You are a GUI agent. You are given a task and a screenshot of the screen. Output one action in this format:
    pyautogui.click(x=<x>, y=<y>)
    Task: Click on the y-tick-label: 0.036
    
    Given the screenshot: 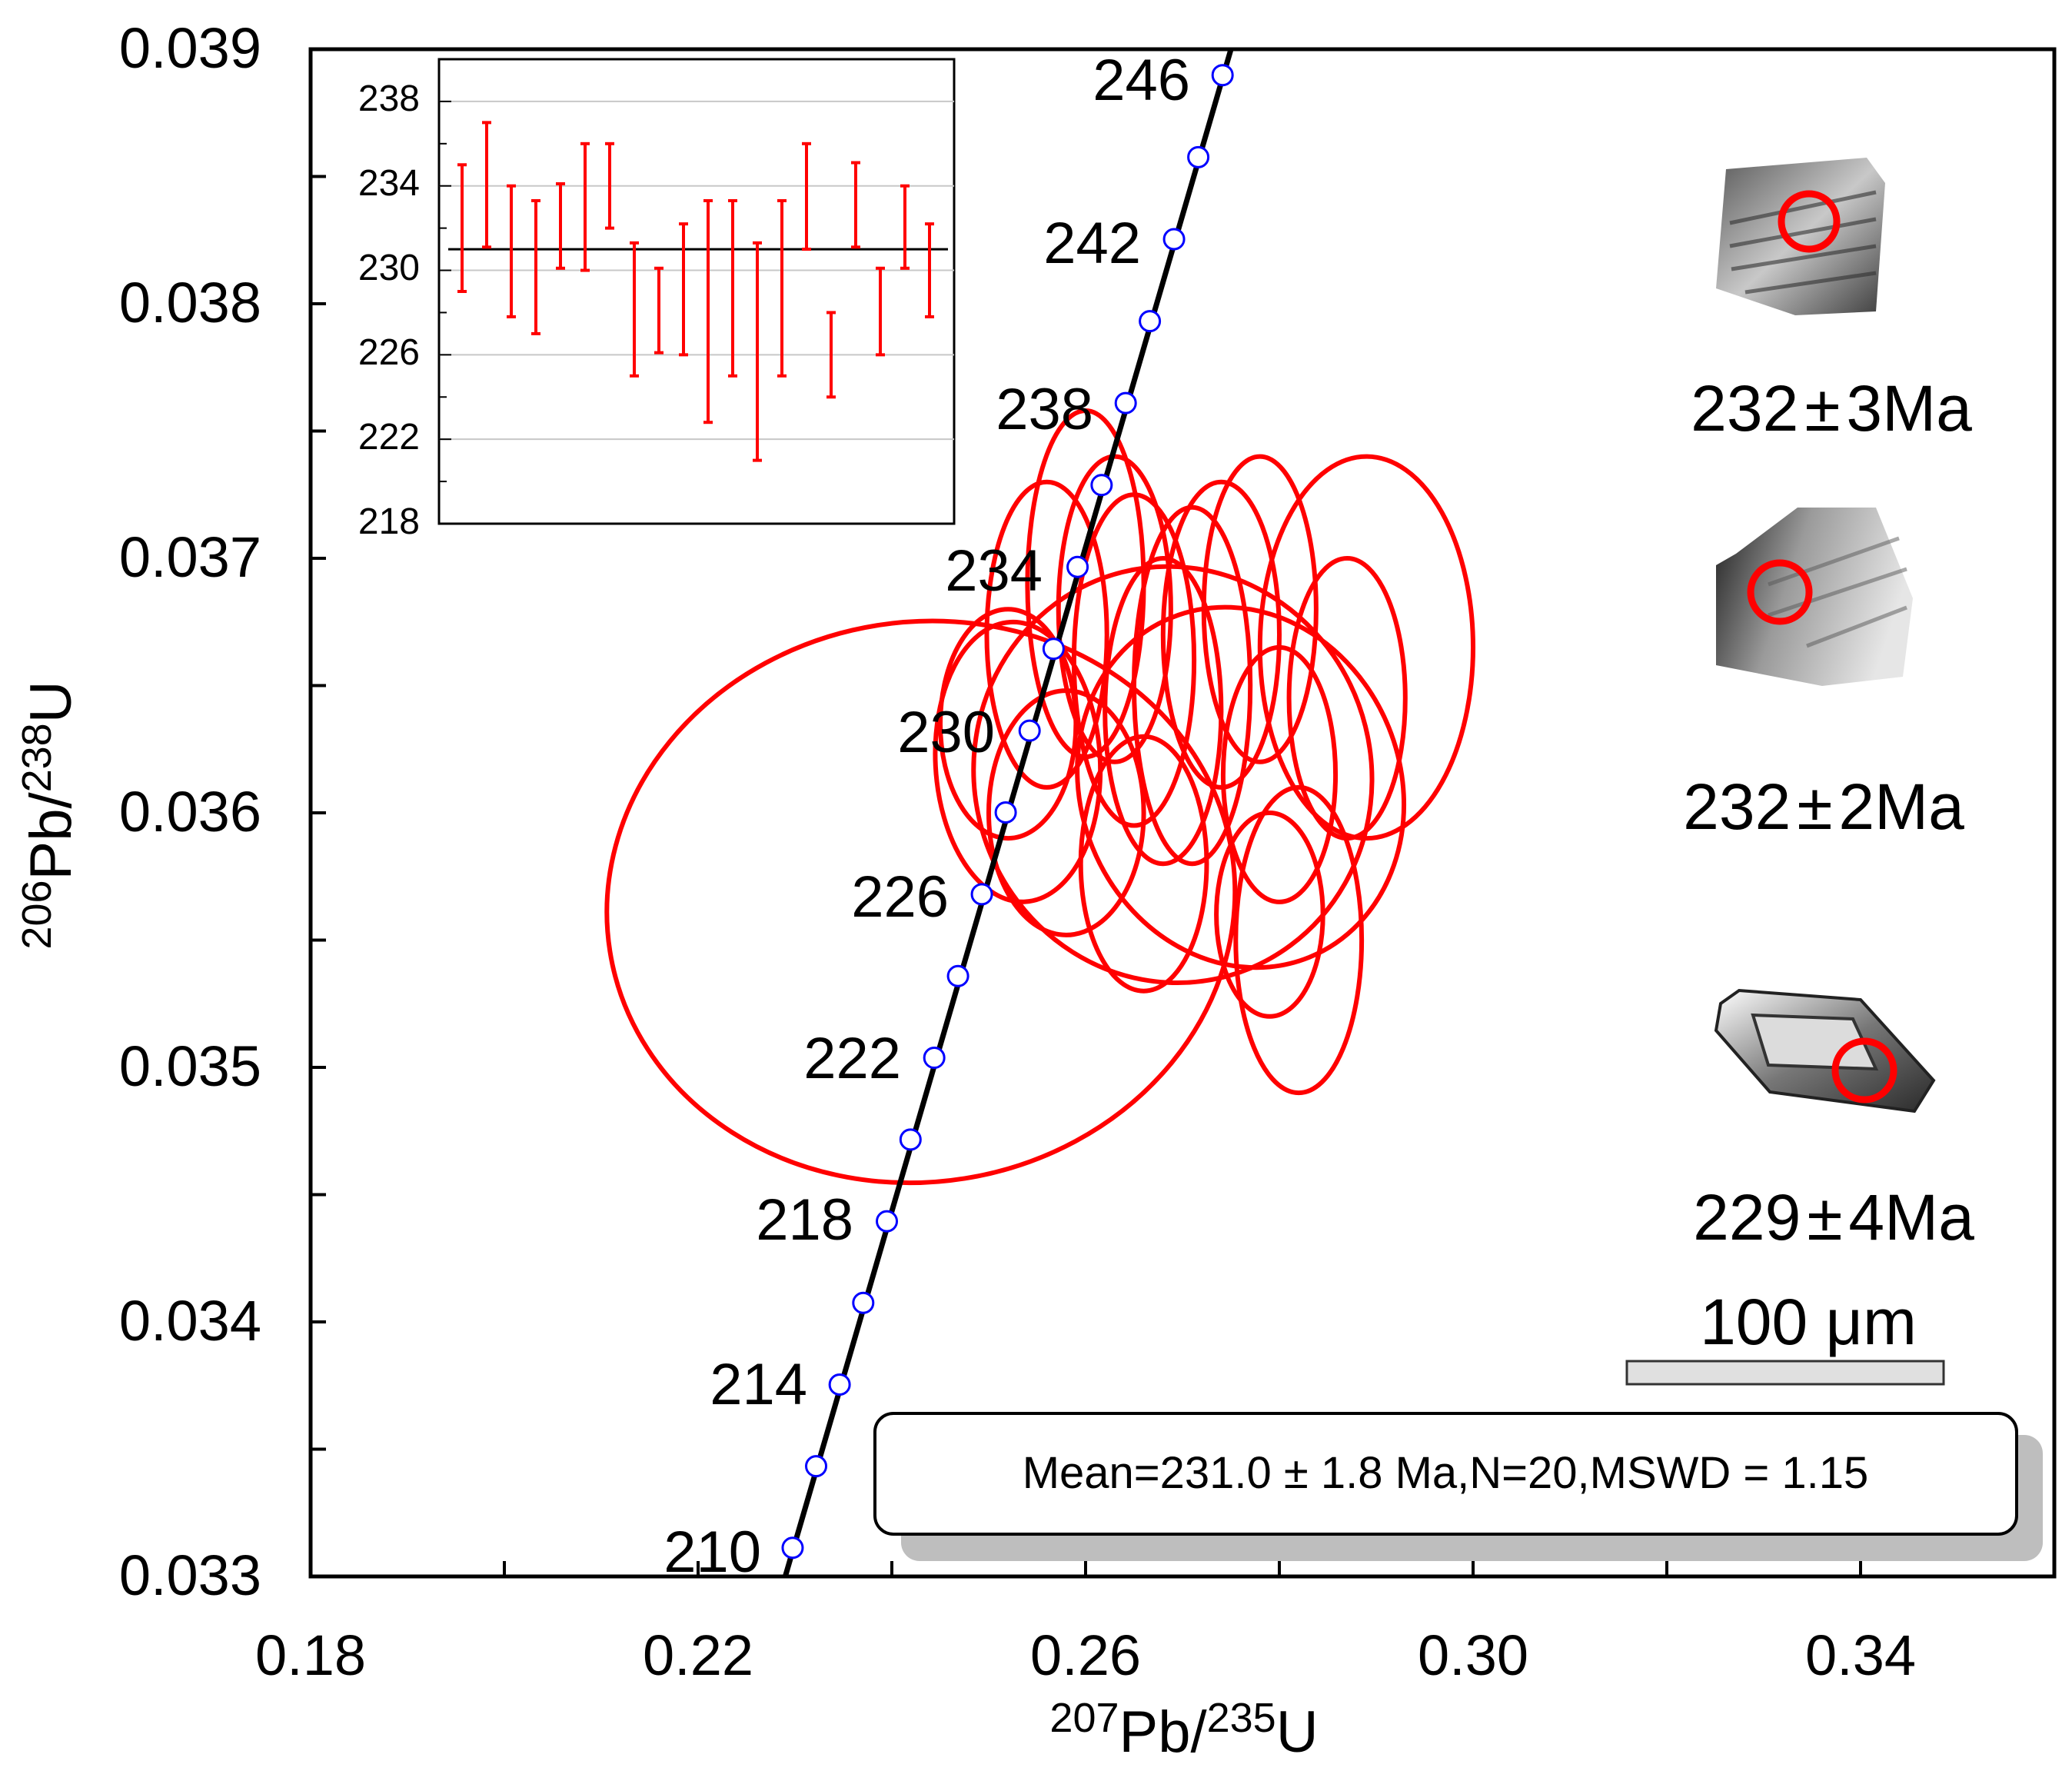 What is the action you would take?
    pyautogui.click(x=190, y=812)
    